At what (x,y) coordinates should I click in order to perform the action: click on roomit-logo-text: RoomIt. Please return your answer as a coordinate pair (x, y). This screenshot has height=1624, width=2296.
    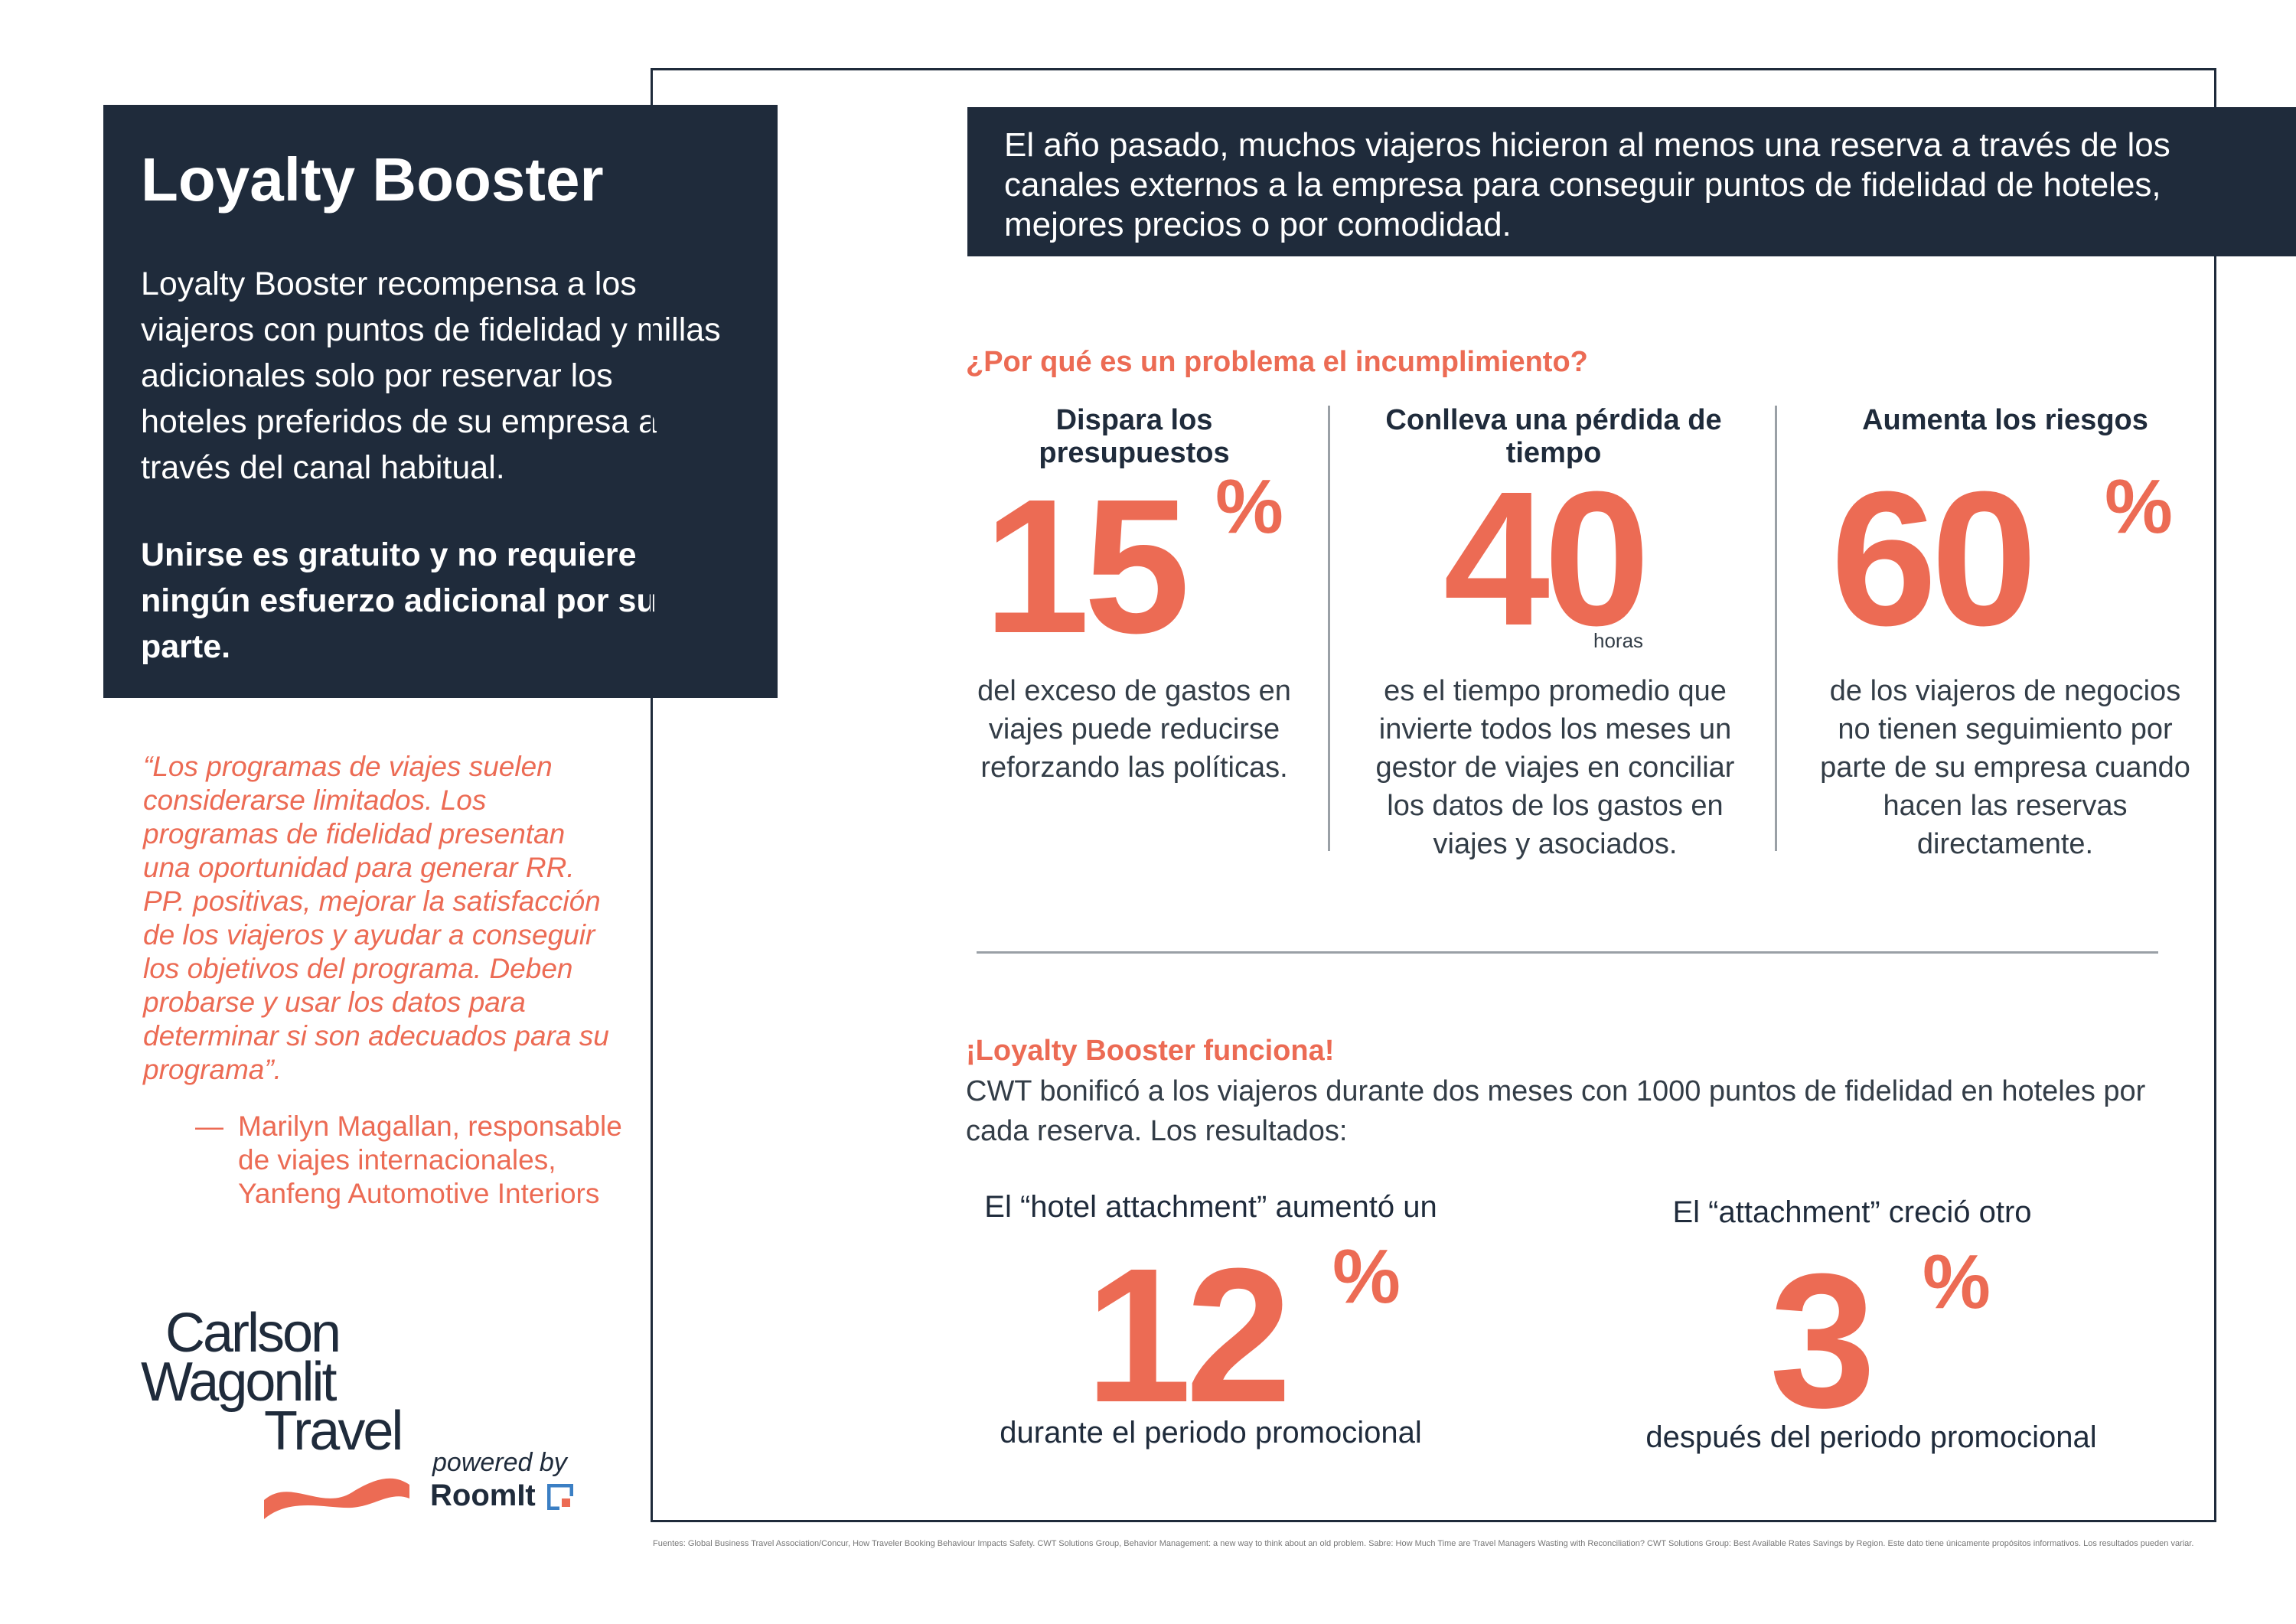
    Looking at the image, I should click on (483, 1496).